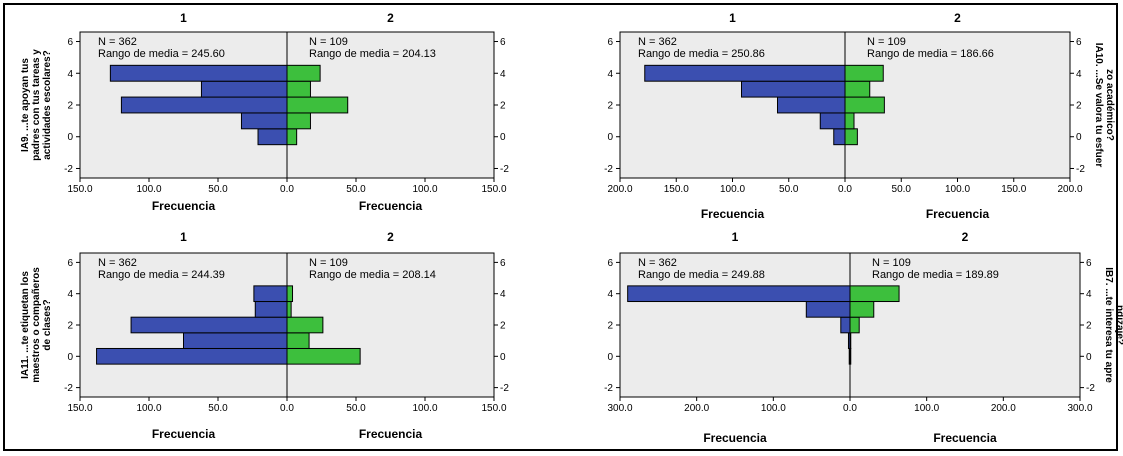 The width and height of the screenshot is (1123, 456). Describe the element at coordinates (47, 105) in the screenshot. I see `y-axis-label-line: actividades escolares?` at that location.